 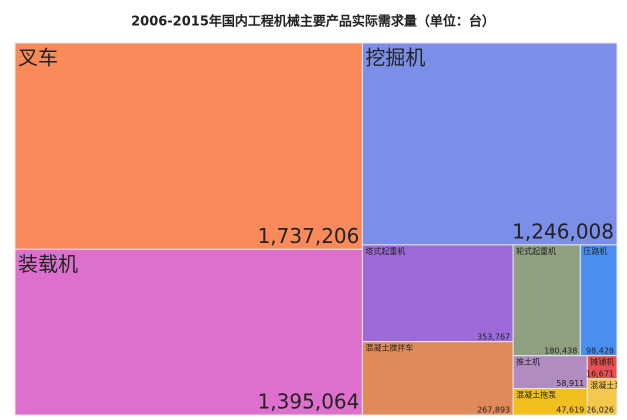 What do you see at coordinates (570, 410) in the screenshot?
I see `tile-value: 47,619` at bounding box center [570, 410].